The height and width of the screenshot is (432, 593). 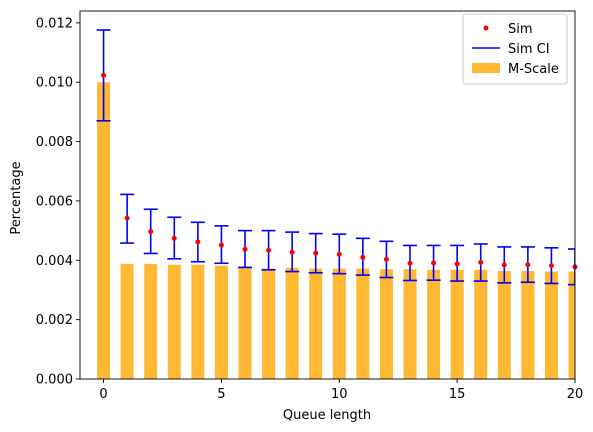 What do you see at coordinates (533, 69) in the screenshot?
I see `legend-mscale-label: M-Scale` at bounding box center [533, 69].